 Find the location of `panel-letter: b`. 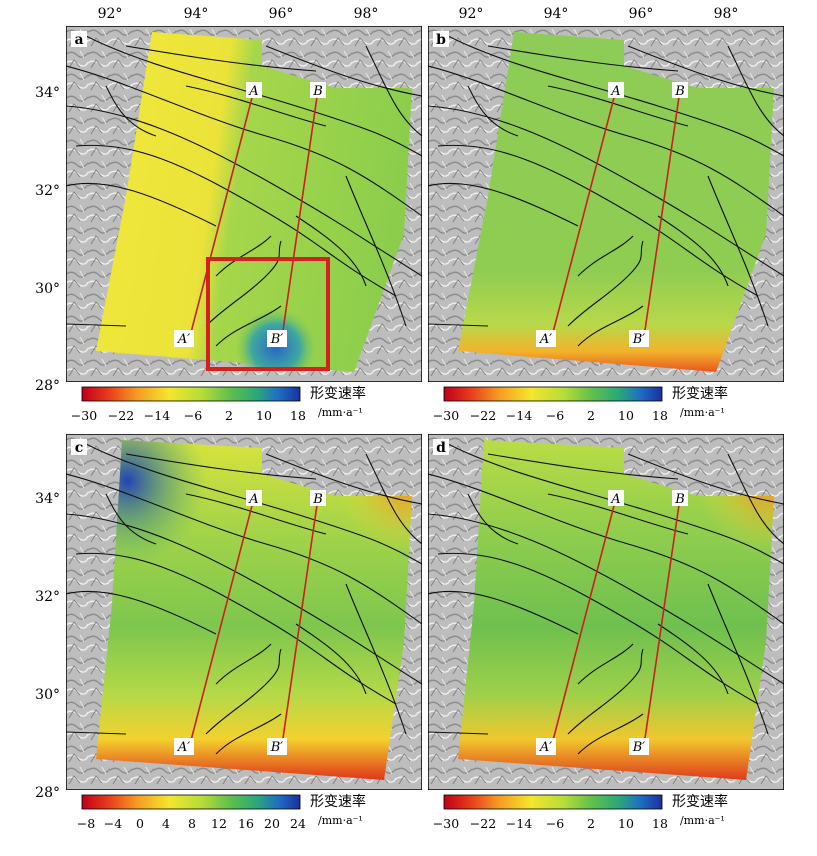

panel-letter: b is located at coordinates (441, 40).